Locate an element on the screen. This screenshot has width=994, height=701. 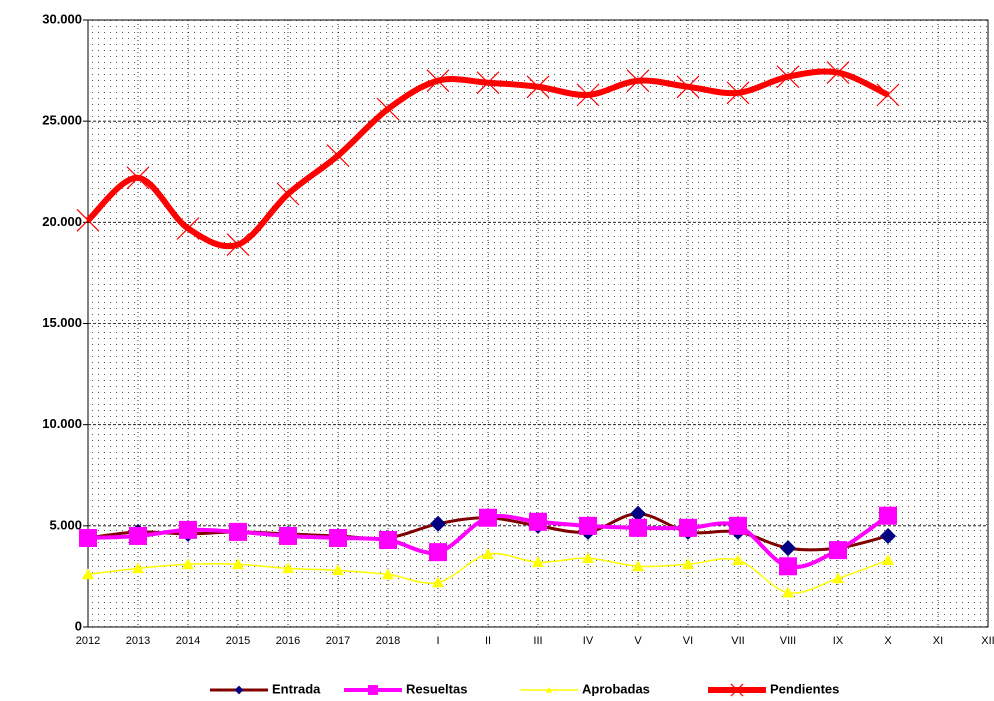
x-tick-label: II is located at coordinates (488, 641).